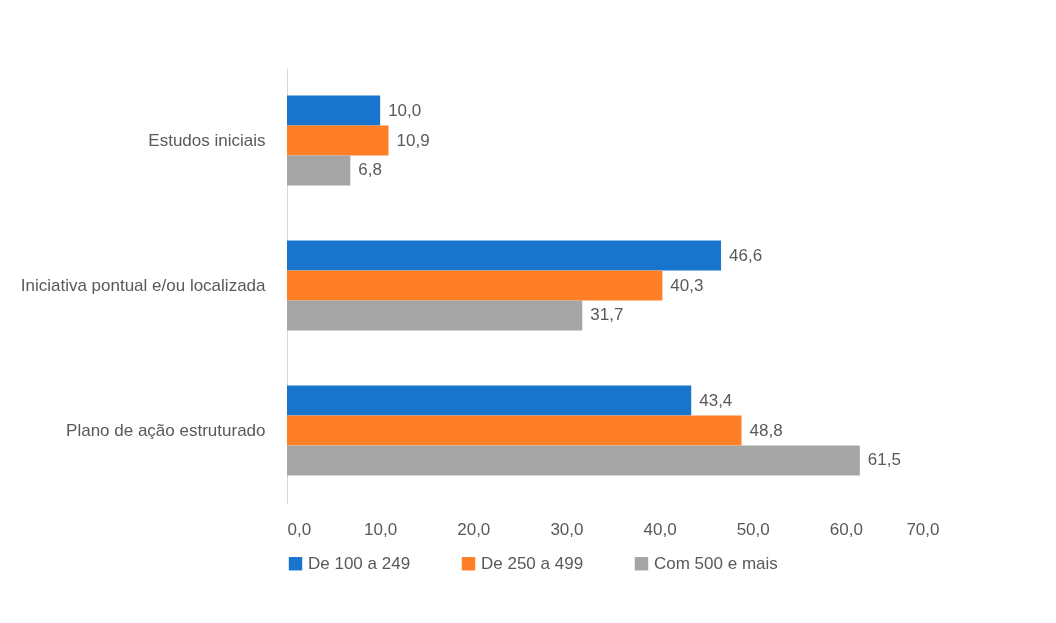 The height and width of the screenshot is (623, 1056). I want to click on legend-label: Com 500 e mais, so click(716, 563).